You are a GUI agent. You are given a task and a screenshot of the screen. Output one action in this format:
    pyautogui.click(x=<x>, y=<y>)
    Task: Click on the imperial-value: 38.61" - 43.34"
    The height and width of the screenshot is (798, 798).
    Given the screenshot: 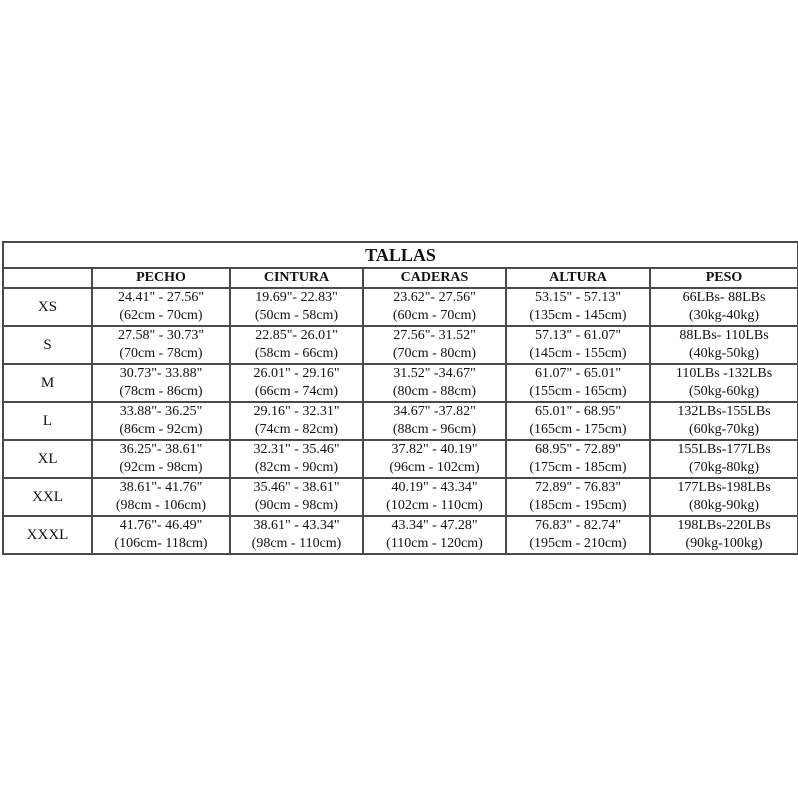 What is the action you would take?
    pyautogui.click(x=296, y=525)
    